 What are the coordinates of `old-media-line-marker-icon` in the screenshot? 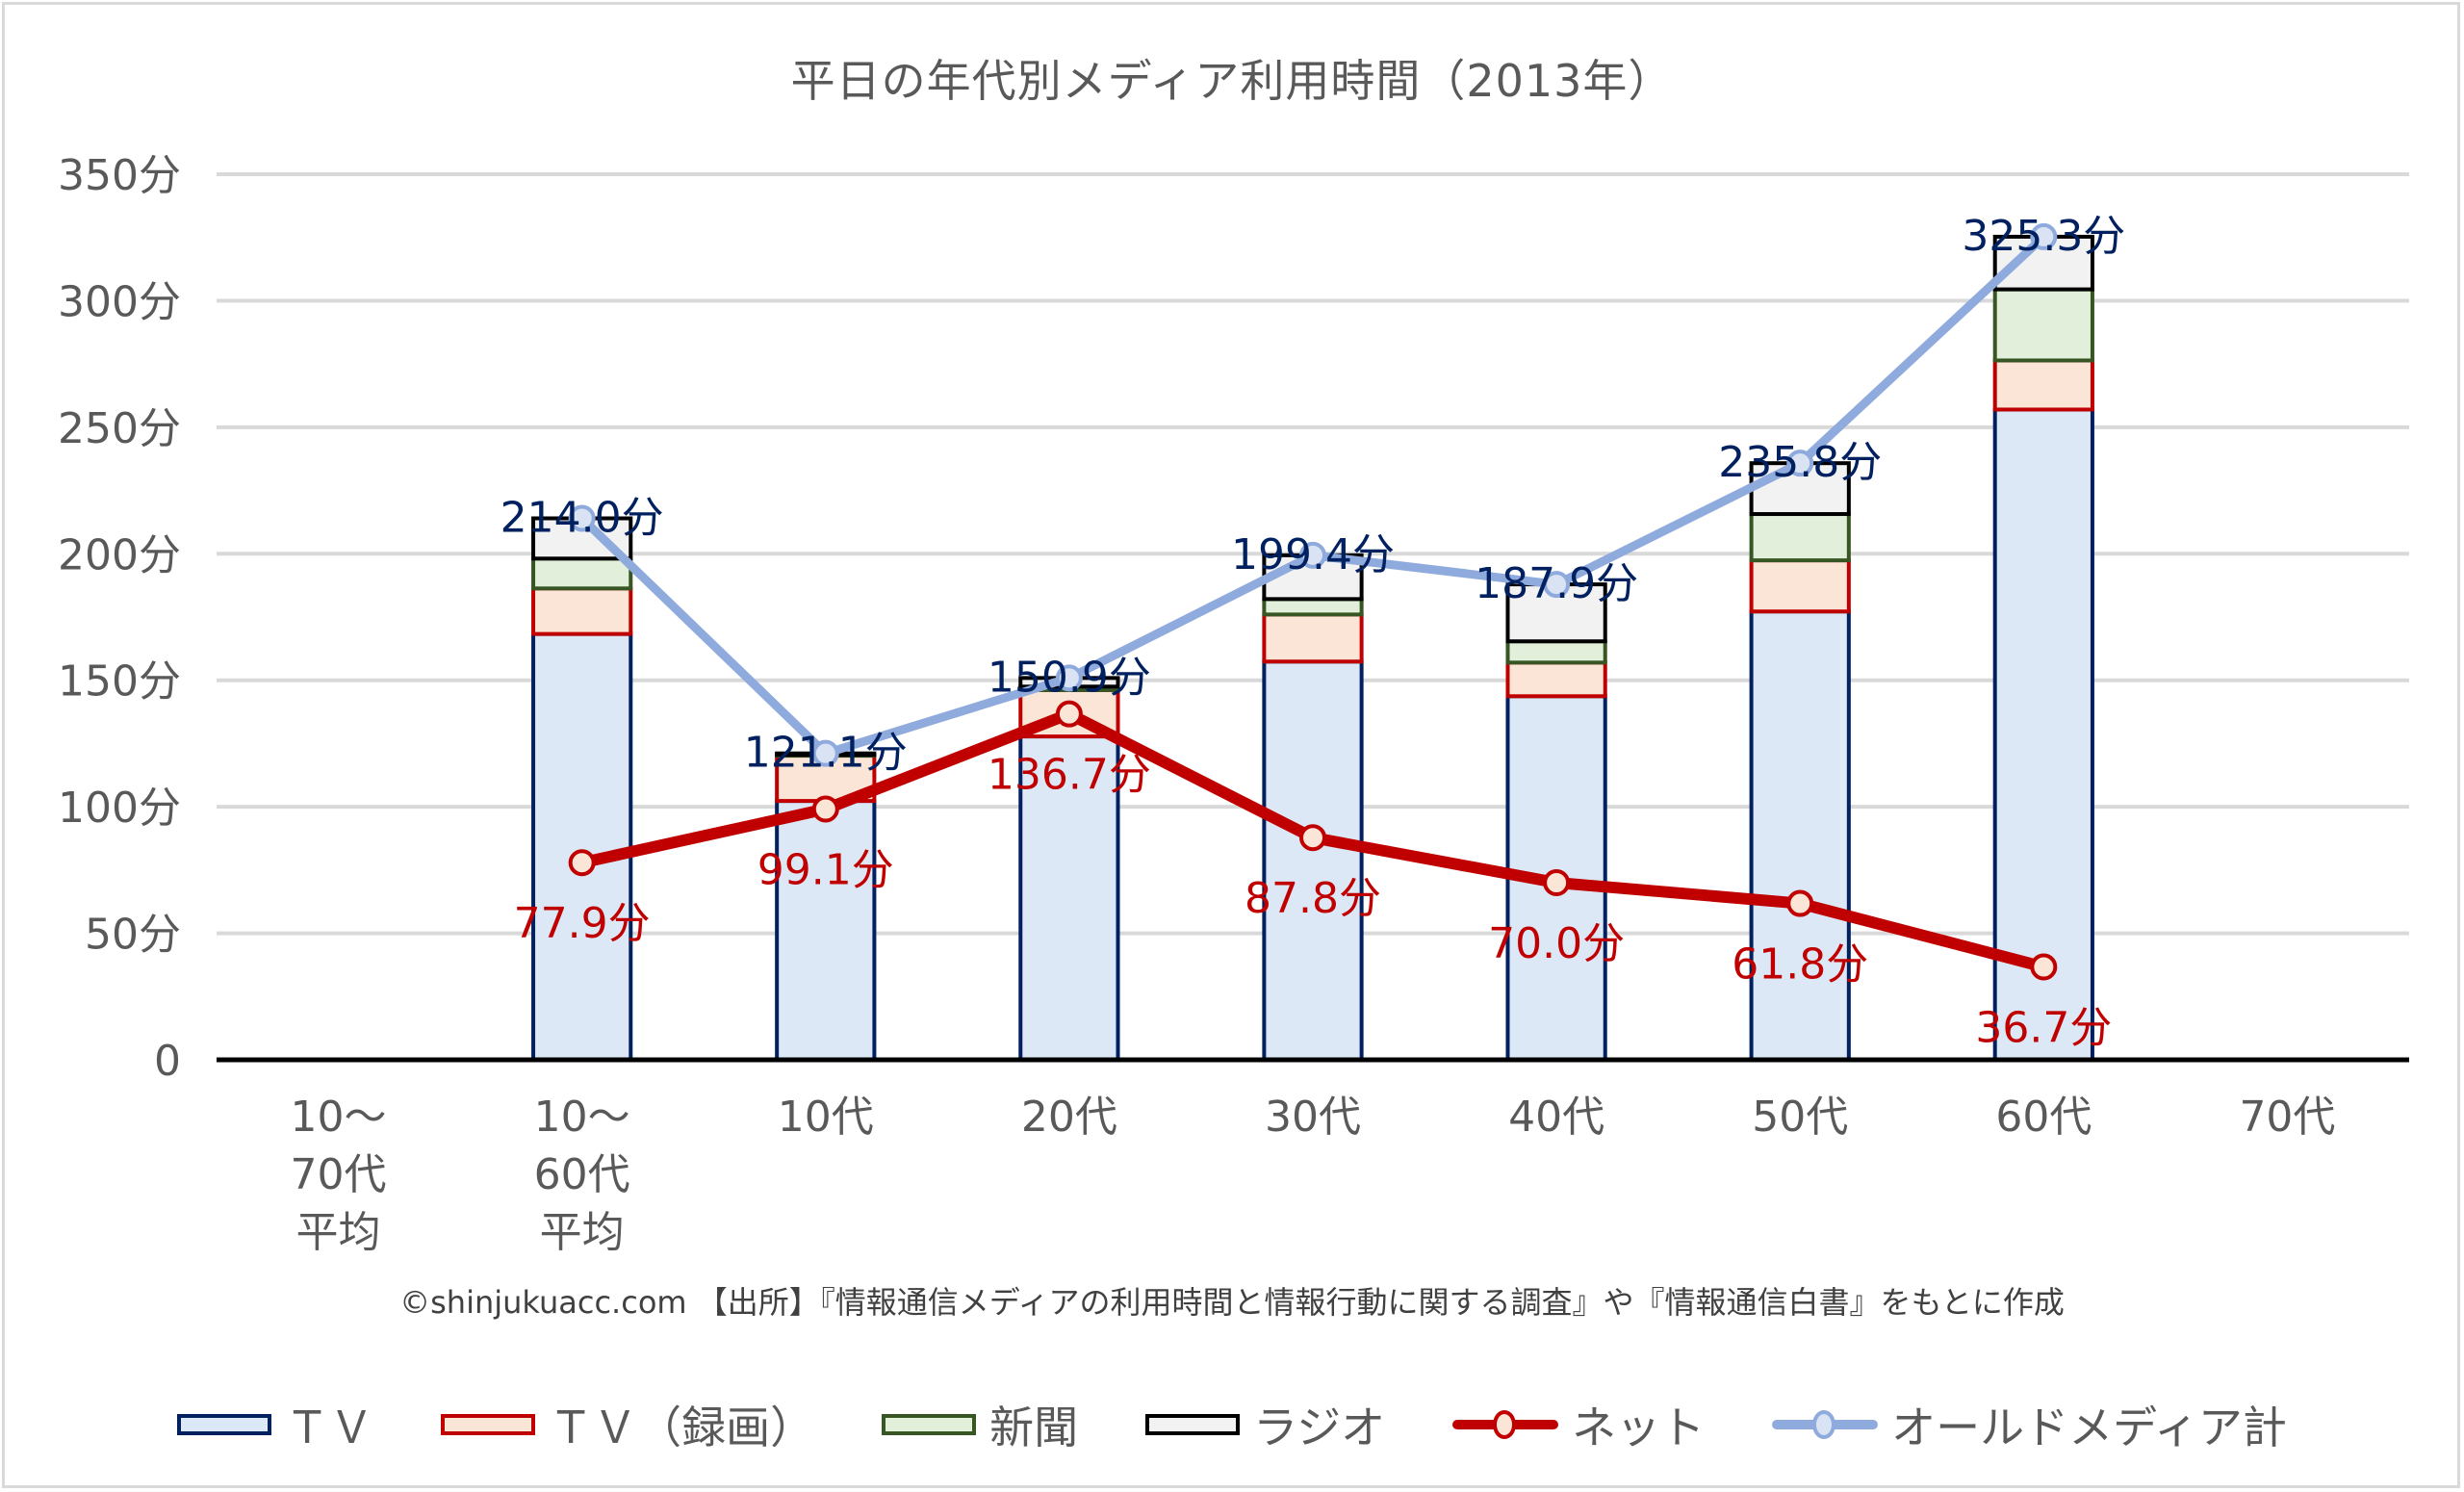 It's located at (1825, 1424).